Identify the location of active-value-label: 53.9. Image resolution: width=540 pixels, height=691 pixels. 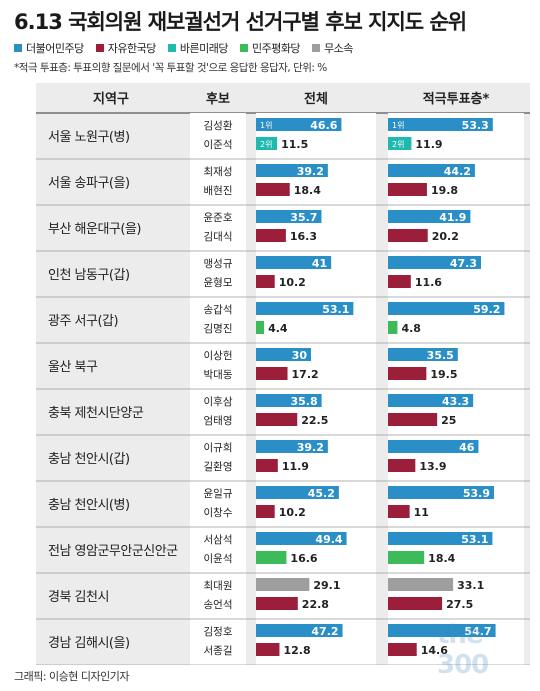
(476, 493).